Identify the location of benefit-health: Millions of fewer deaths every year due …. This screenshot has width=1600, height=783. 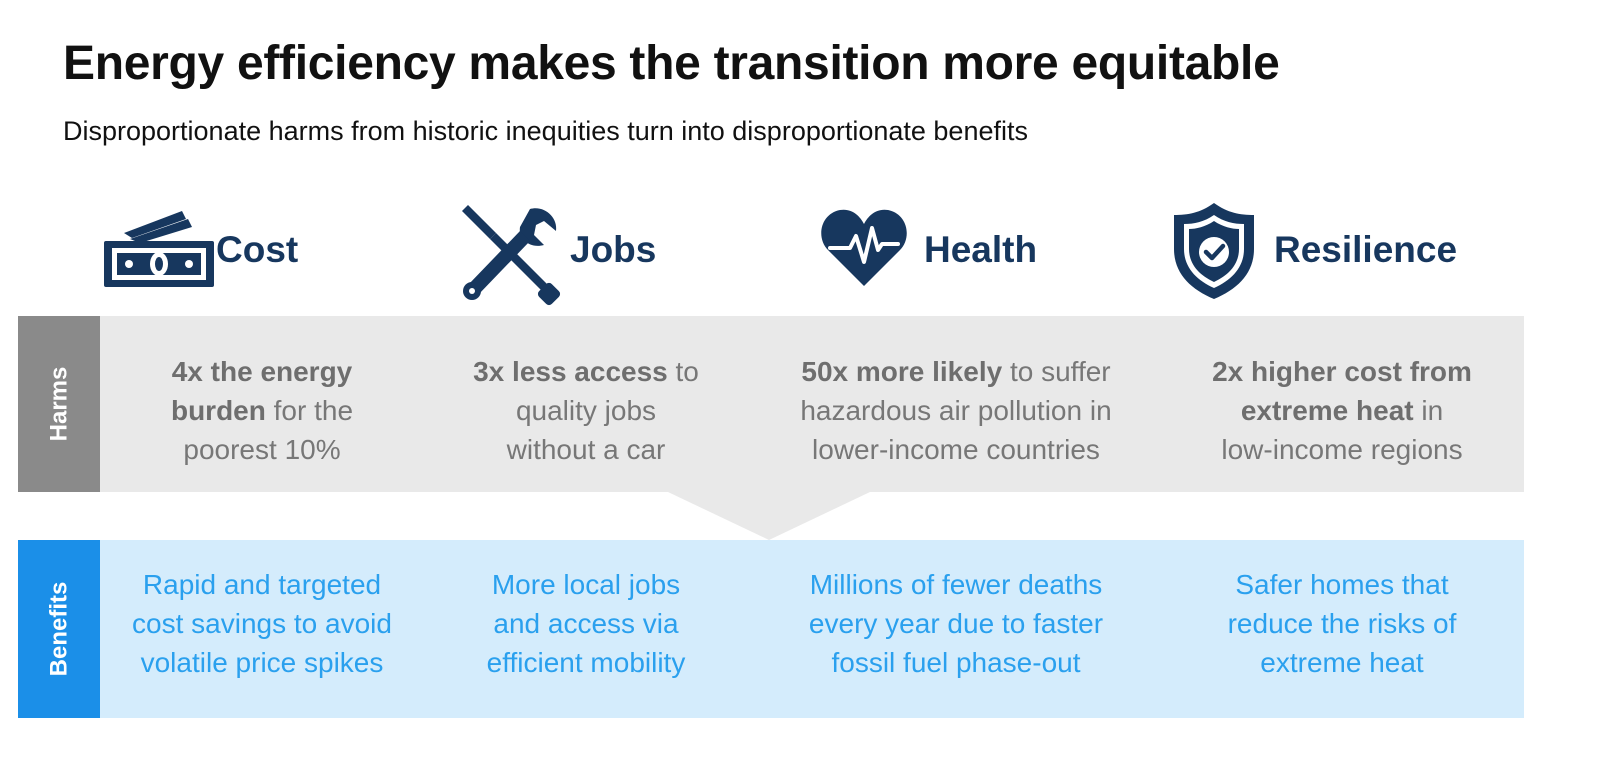
(956, 623).